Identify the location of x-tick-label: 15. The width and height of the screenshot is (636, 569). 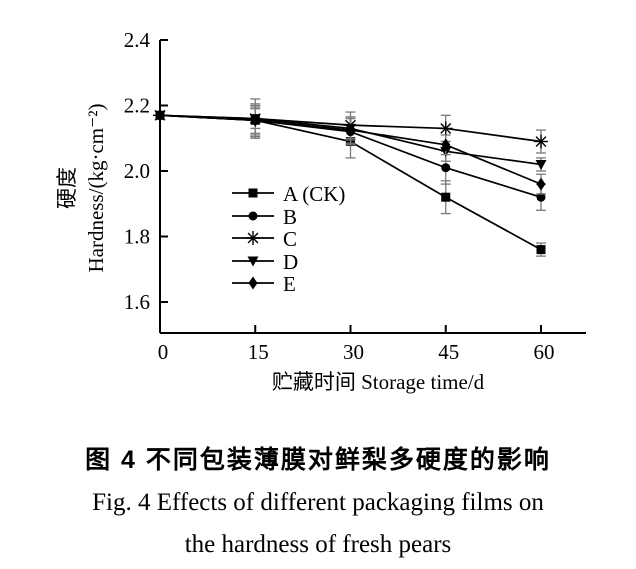
(258, 352).